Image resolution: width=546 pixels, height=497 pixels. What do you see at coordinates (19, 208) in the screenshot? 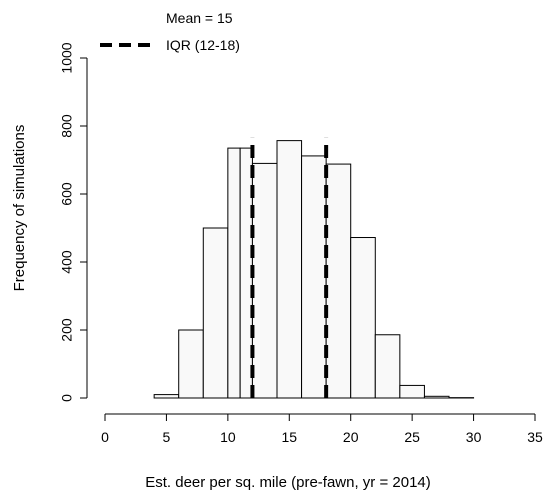
I see `y-axis-title: Frequency of simulations` at bounding box center [19, 208].